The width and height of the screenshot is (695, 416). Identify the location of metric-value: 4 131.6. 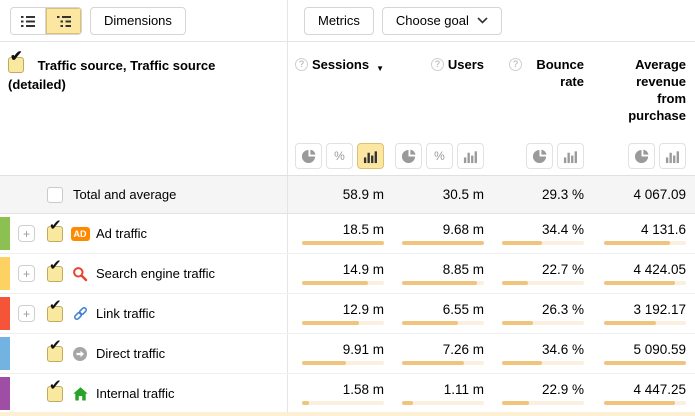
(663, 229).